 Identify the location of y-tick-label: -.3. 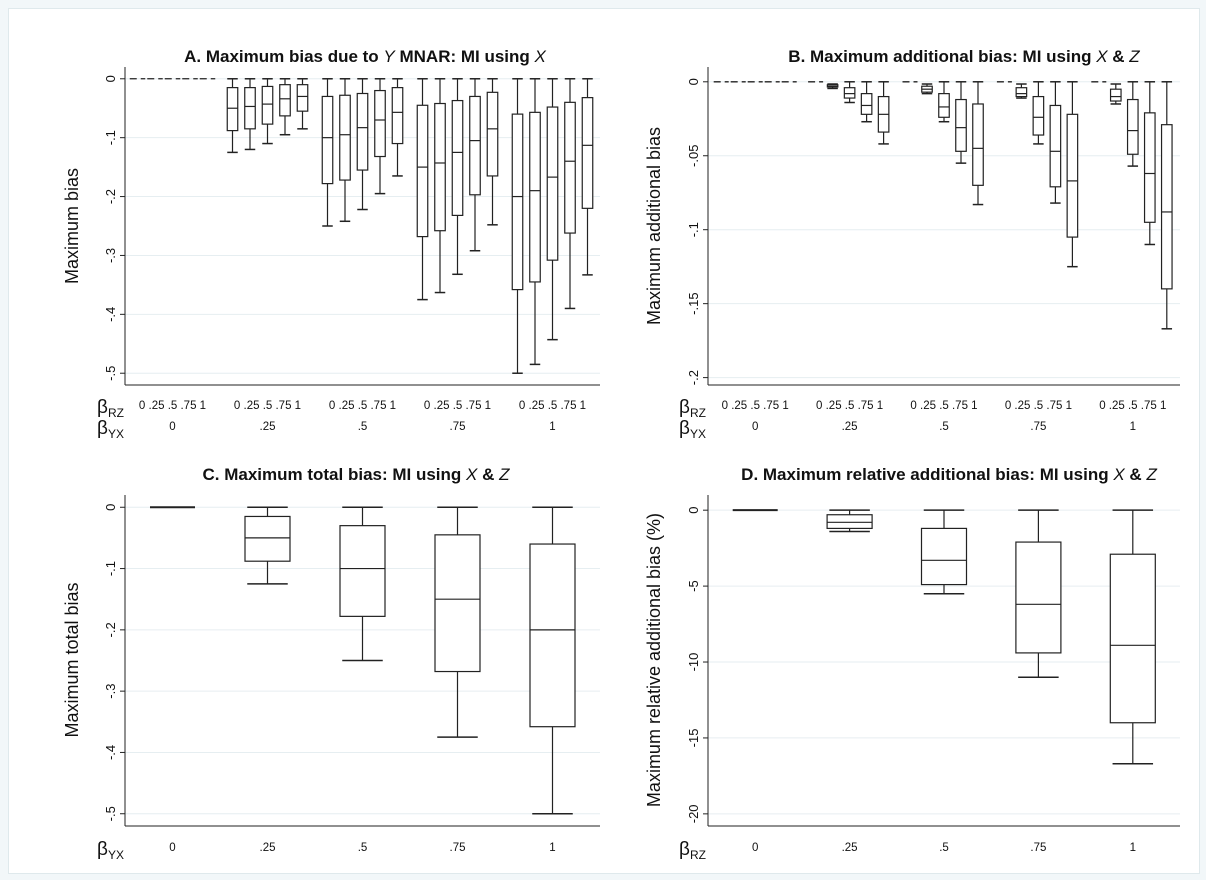
(110, 255).